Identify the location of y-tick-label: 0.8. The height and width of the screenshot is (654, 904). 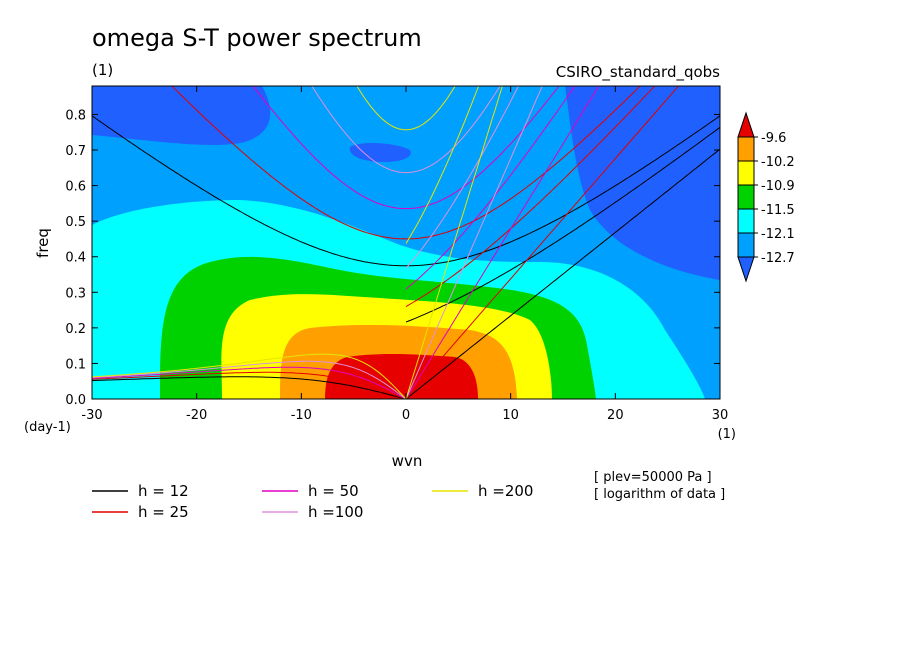
(75, 115).